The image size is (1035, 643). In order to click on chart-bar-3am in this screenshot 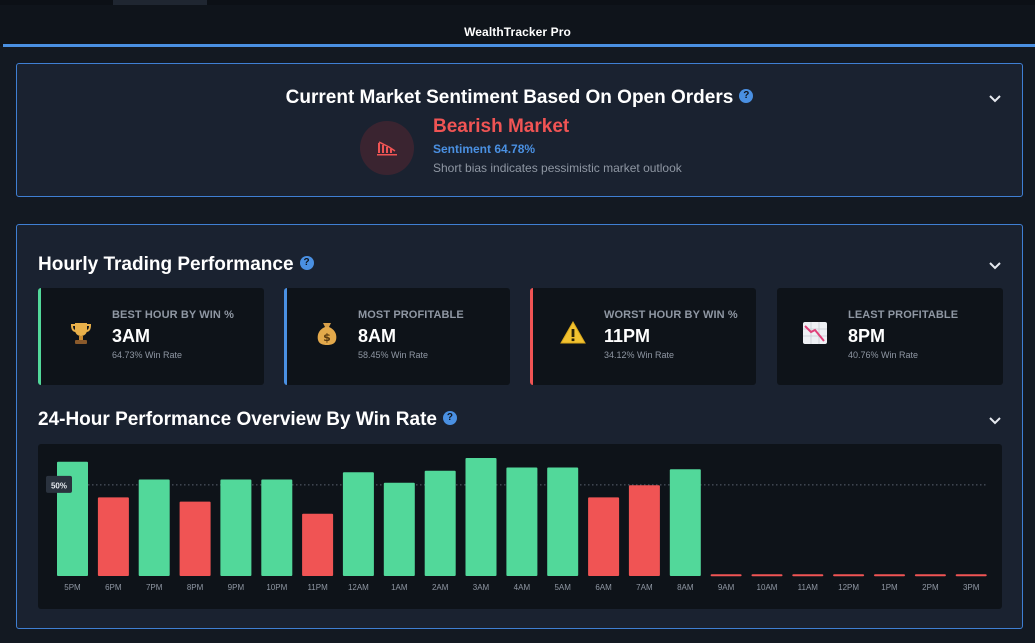, I will do `click(481, 517)`.